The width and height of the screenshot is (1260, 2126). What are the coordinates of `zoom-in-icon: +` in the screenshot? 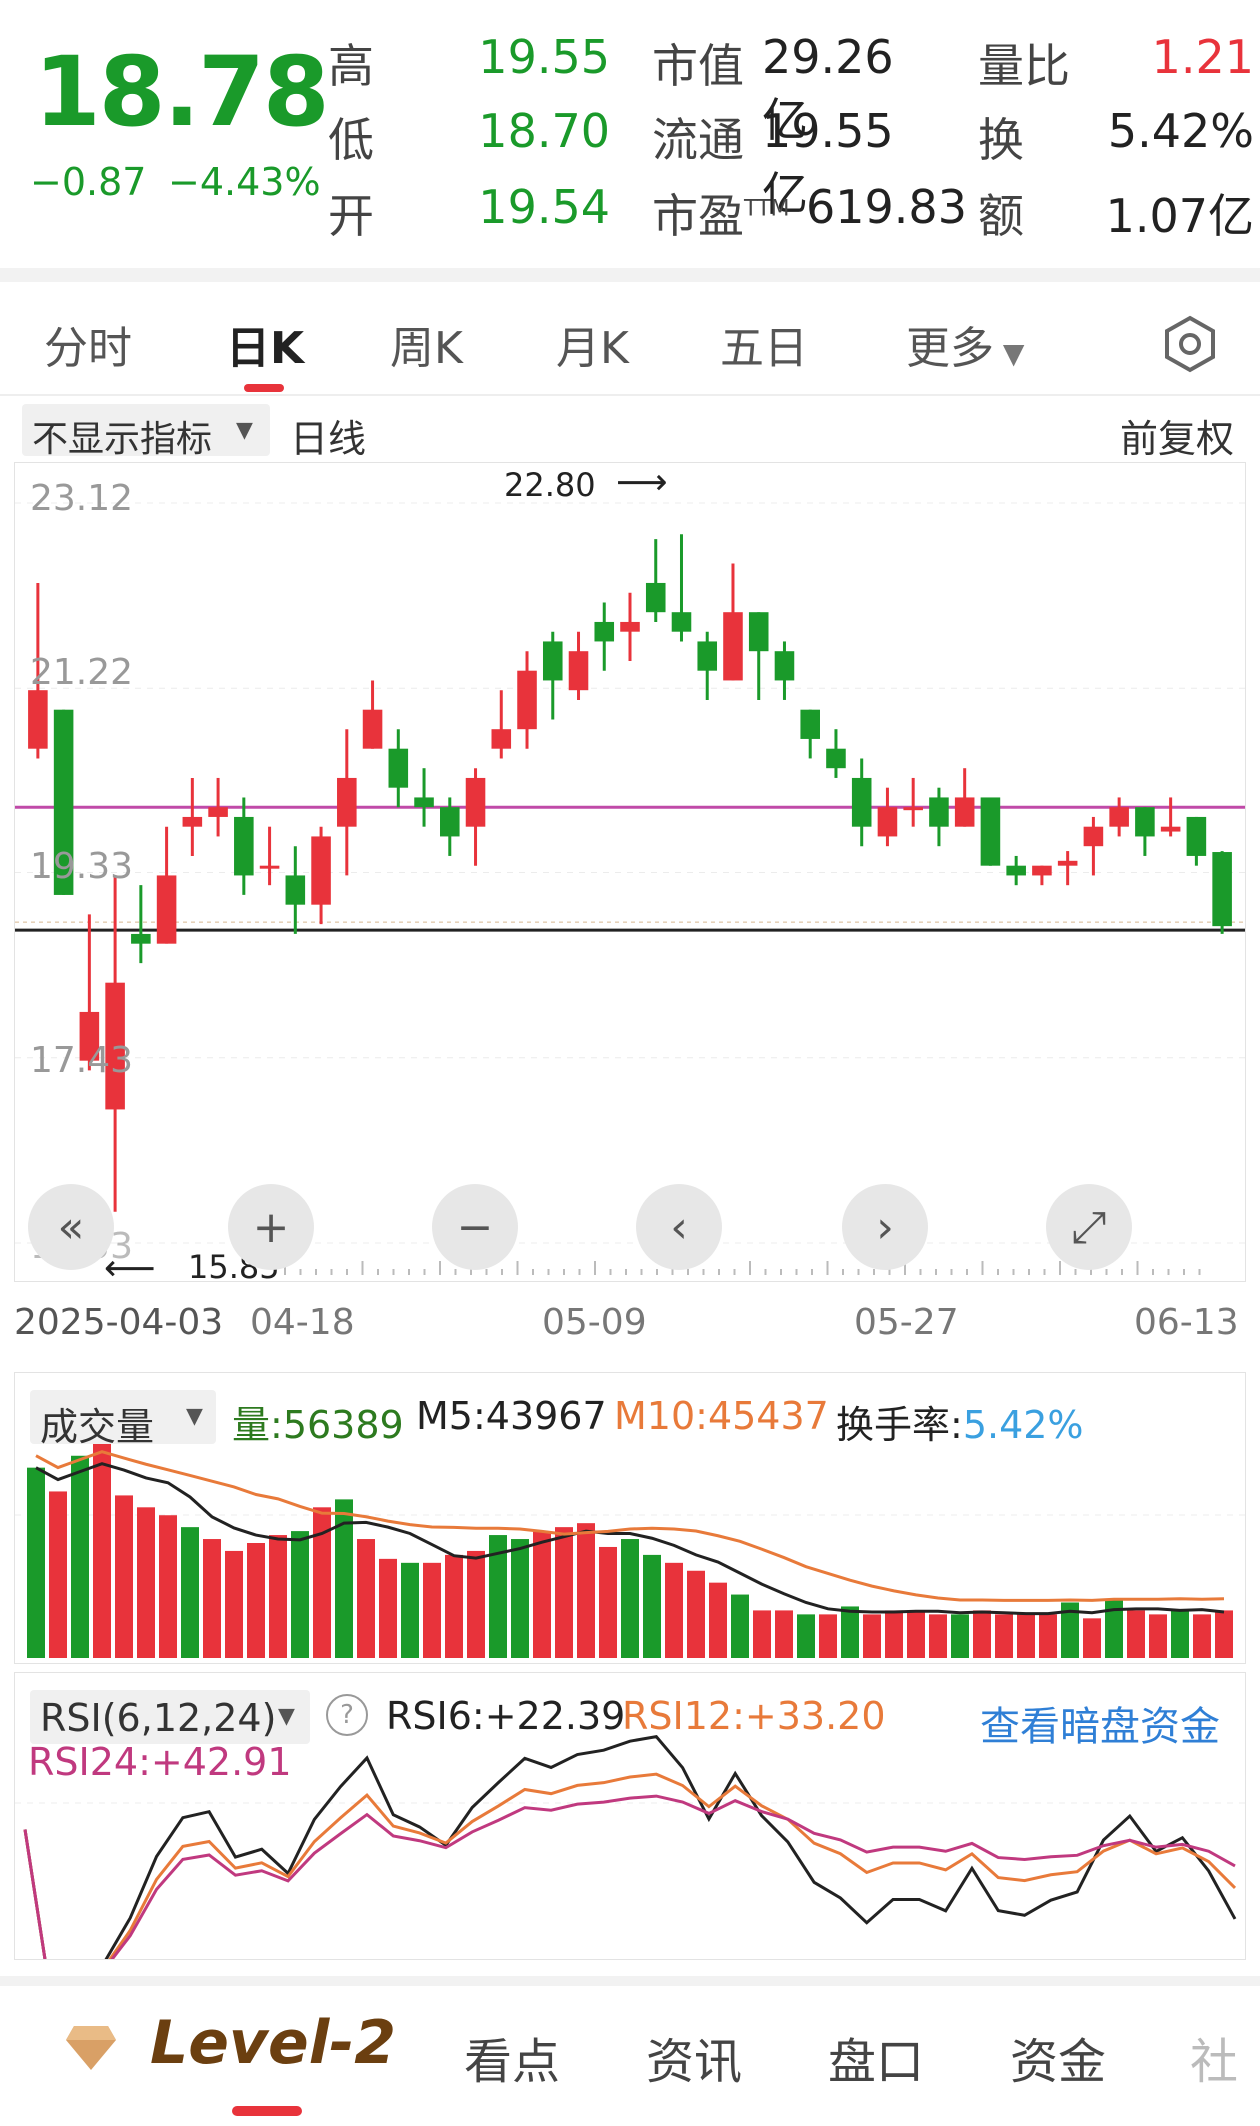 It's located at (271, 1227).